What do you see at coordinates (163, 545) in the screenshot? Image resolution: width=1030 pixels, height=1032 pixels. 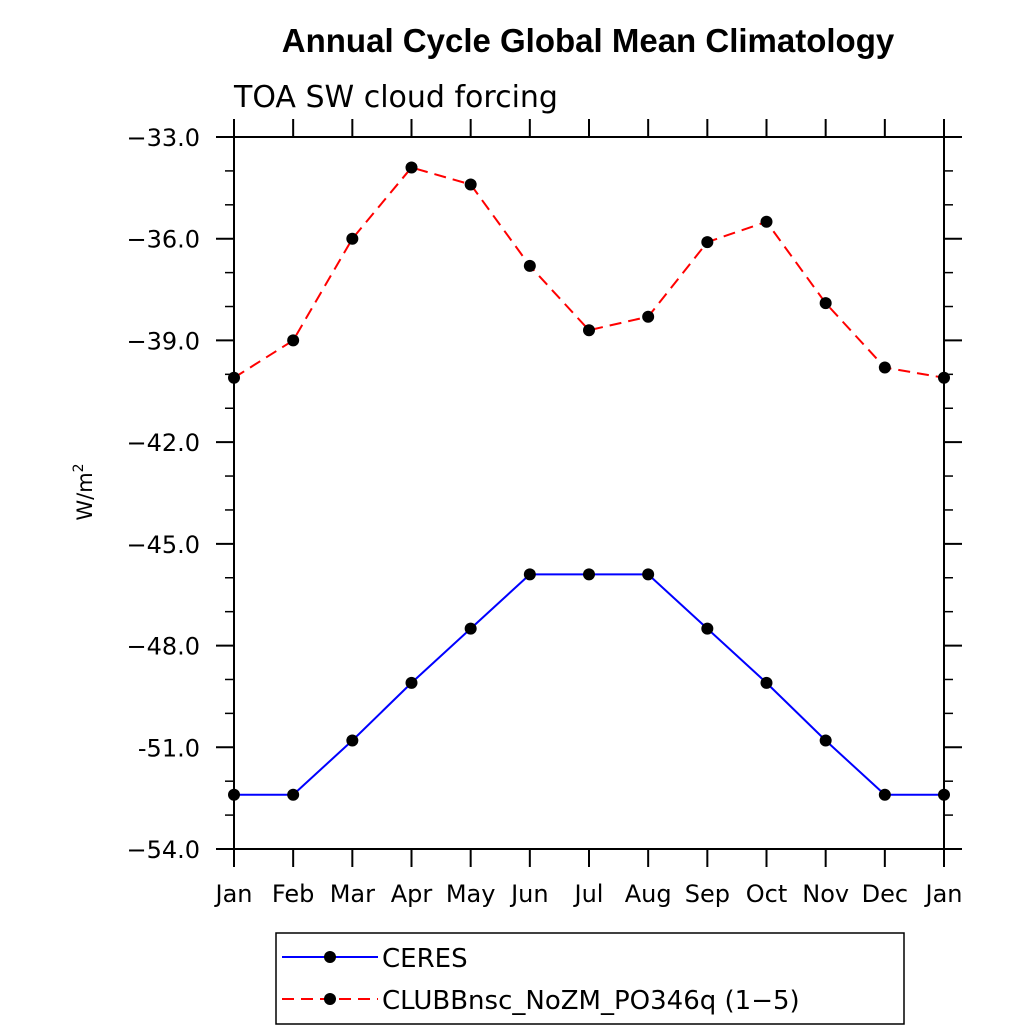 I see `y-tick-label: −45.0` at bounding box center [163, 545].